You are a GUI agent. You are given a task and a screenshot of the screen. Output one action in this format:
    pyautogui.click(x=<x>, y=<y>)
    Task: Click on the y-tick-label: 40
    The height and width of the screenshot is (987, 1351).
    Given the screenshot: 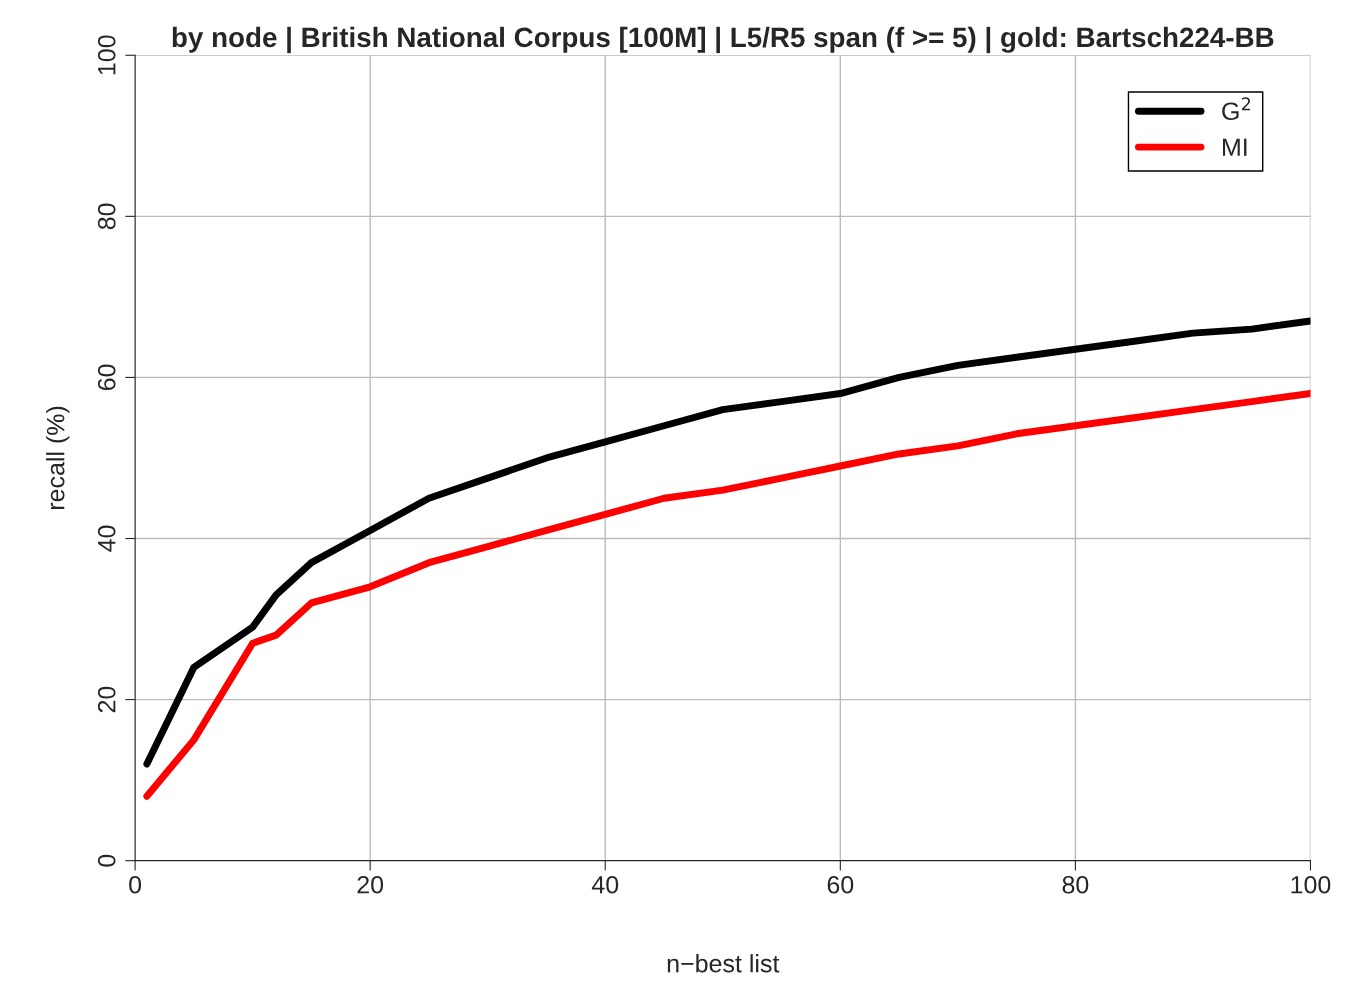 What is the action you would take?
    pyautogui.click(x=106, y=538)
    